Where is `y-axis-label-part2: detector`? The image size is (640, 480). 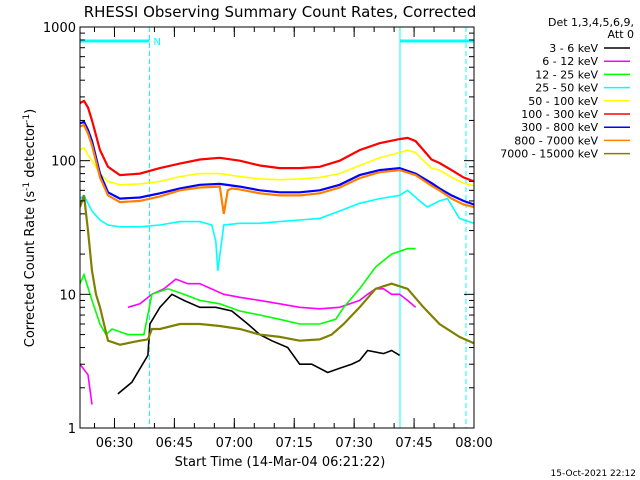 y-axis-label-part2: detector is located at coordinates (30, 152).